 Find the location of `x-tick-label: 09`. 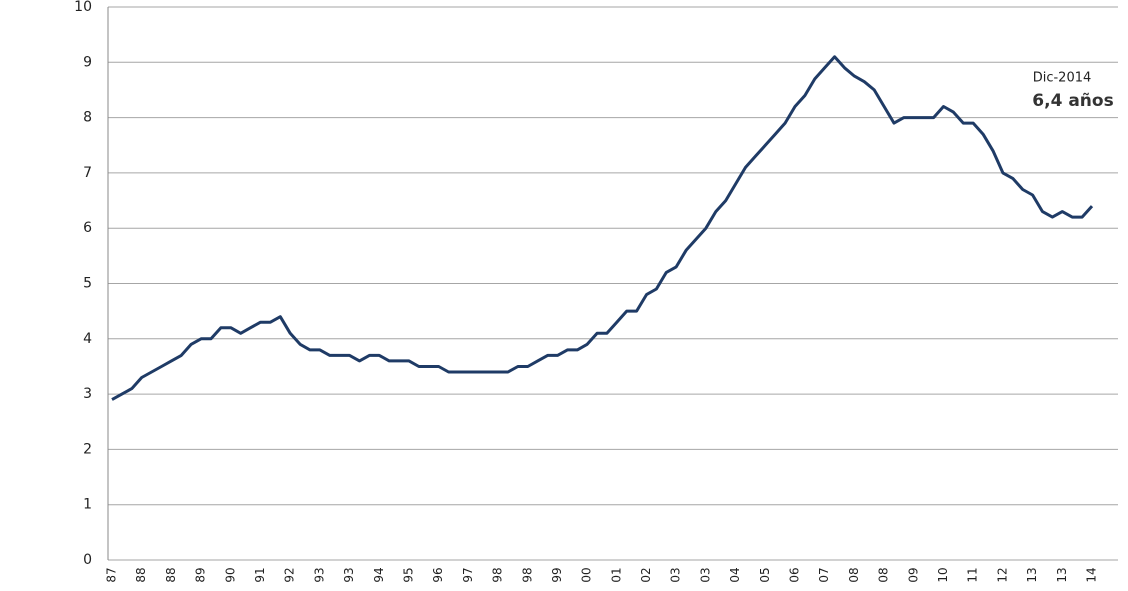

x-tick-label: 09 is located at coordinates (913, 574).